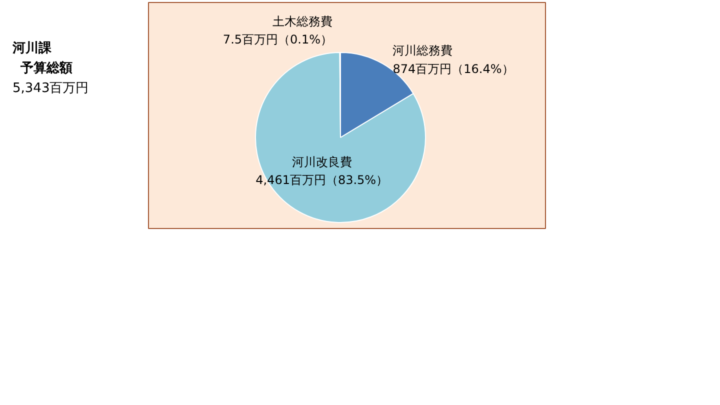  What do you see at coordinates (422, 51) in the screenshot?
I see `slice-label: 河川総務費` at bounding box center [422, 51].